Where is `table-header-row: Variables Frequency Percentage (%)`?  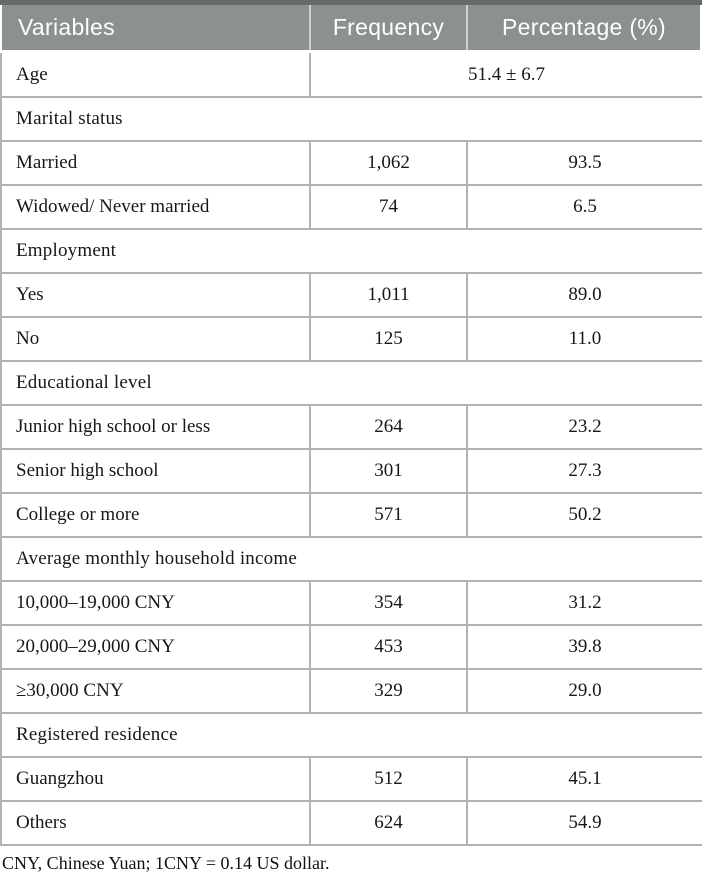
table-header-row: Variables Frequency Percentage (%) is located at coordinates (351, 27).